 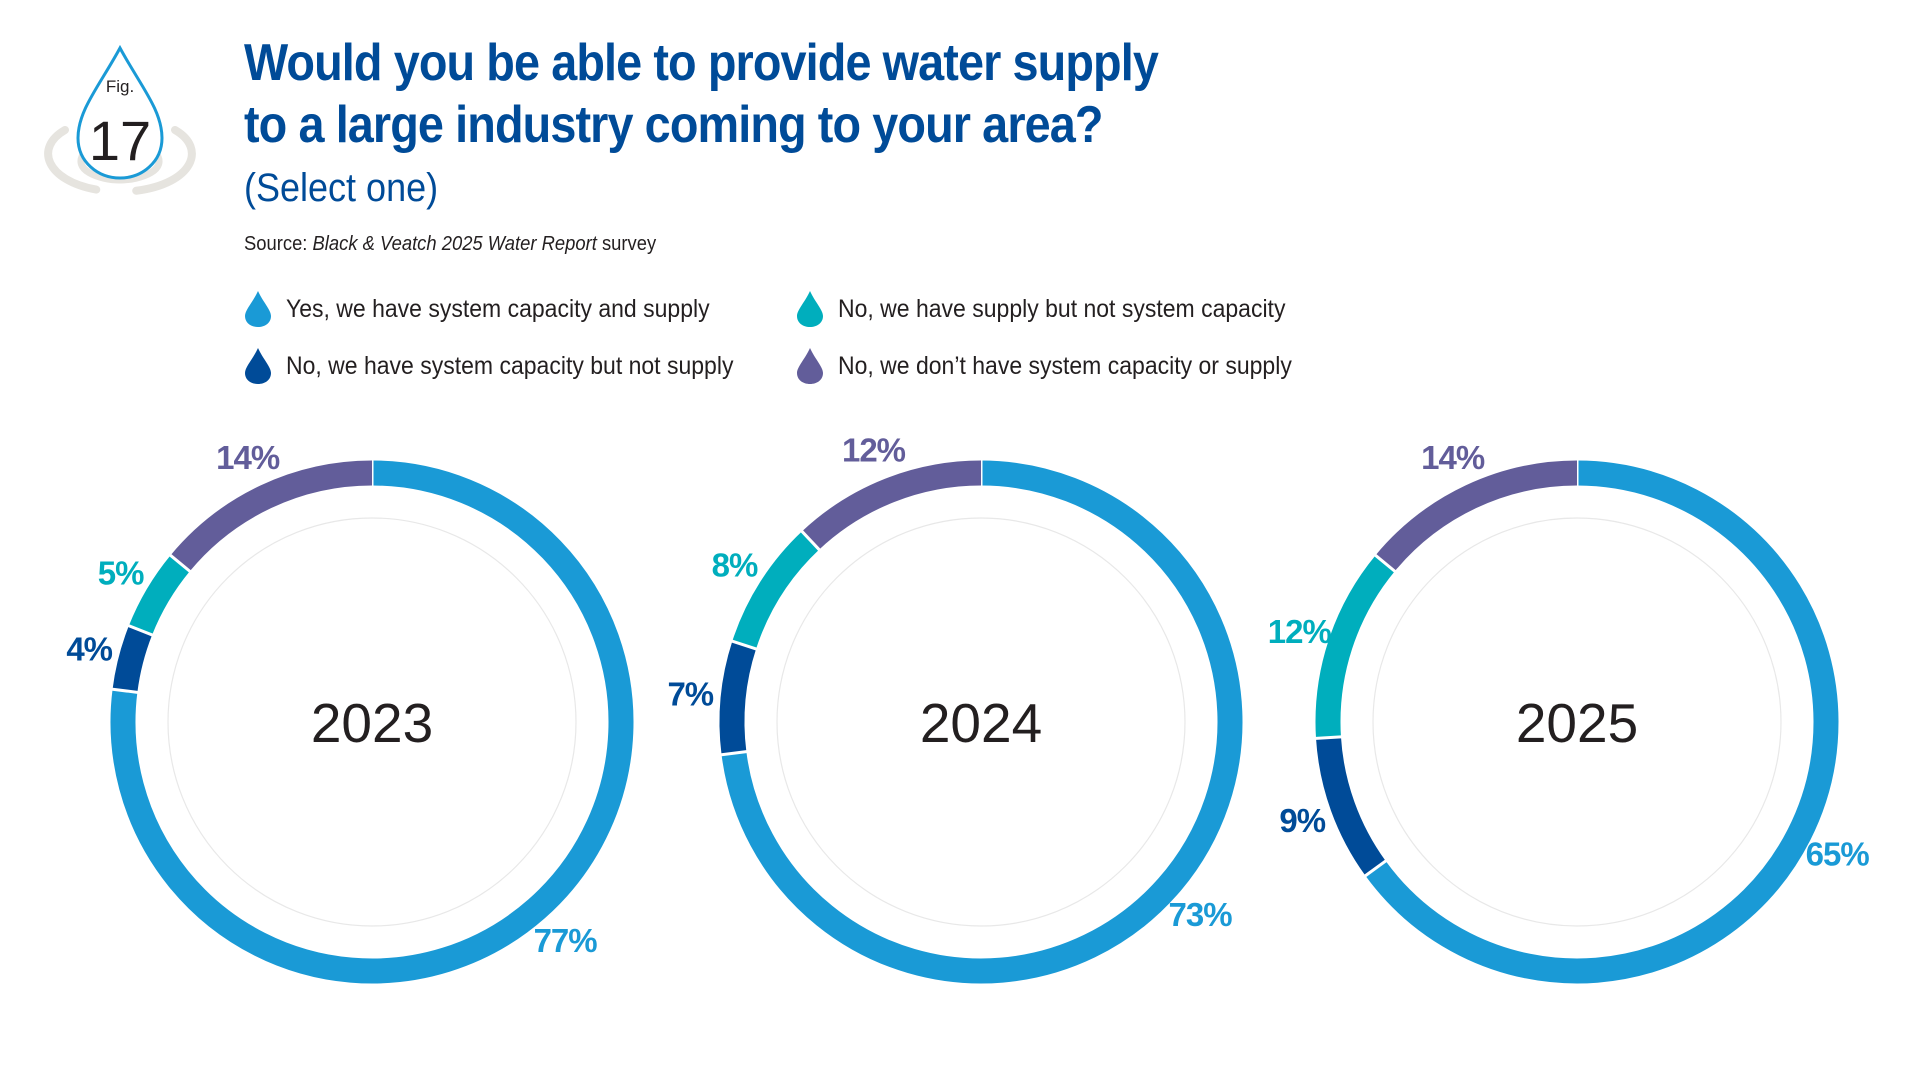 What do you see at coordinates (1838, 854) in the screenshot?
I see `data-label: 65%` at bounding box center [1838, 854].